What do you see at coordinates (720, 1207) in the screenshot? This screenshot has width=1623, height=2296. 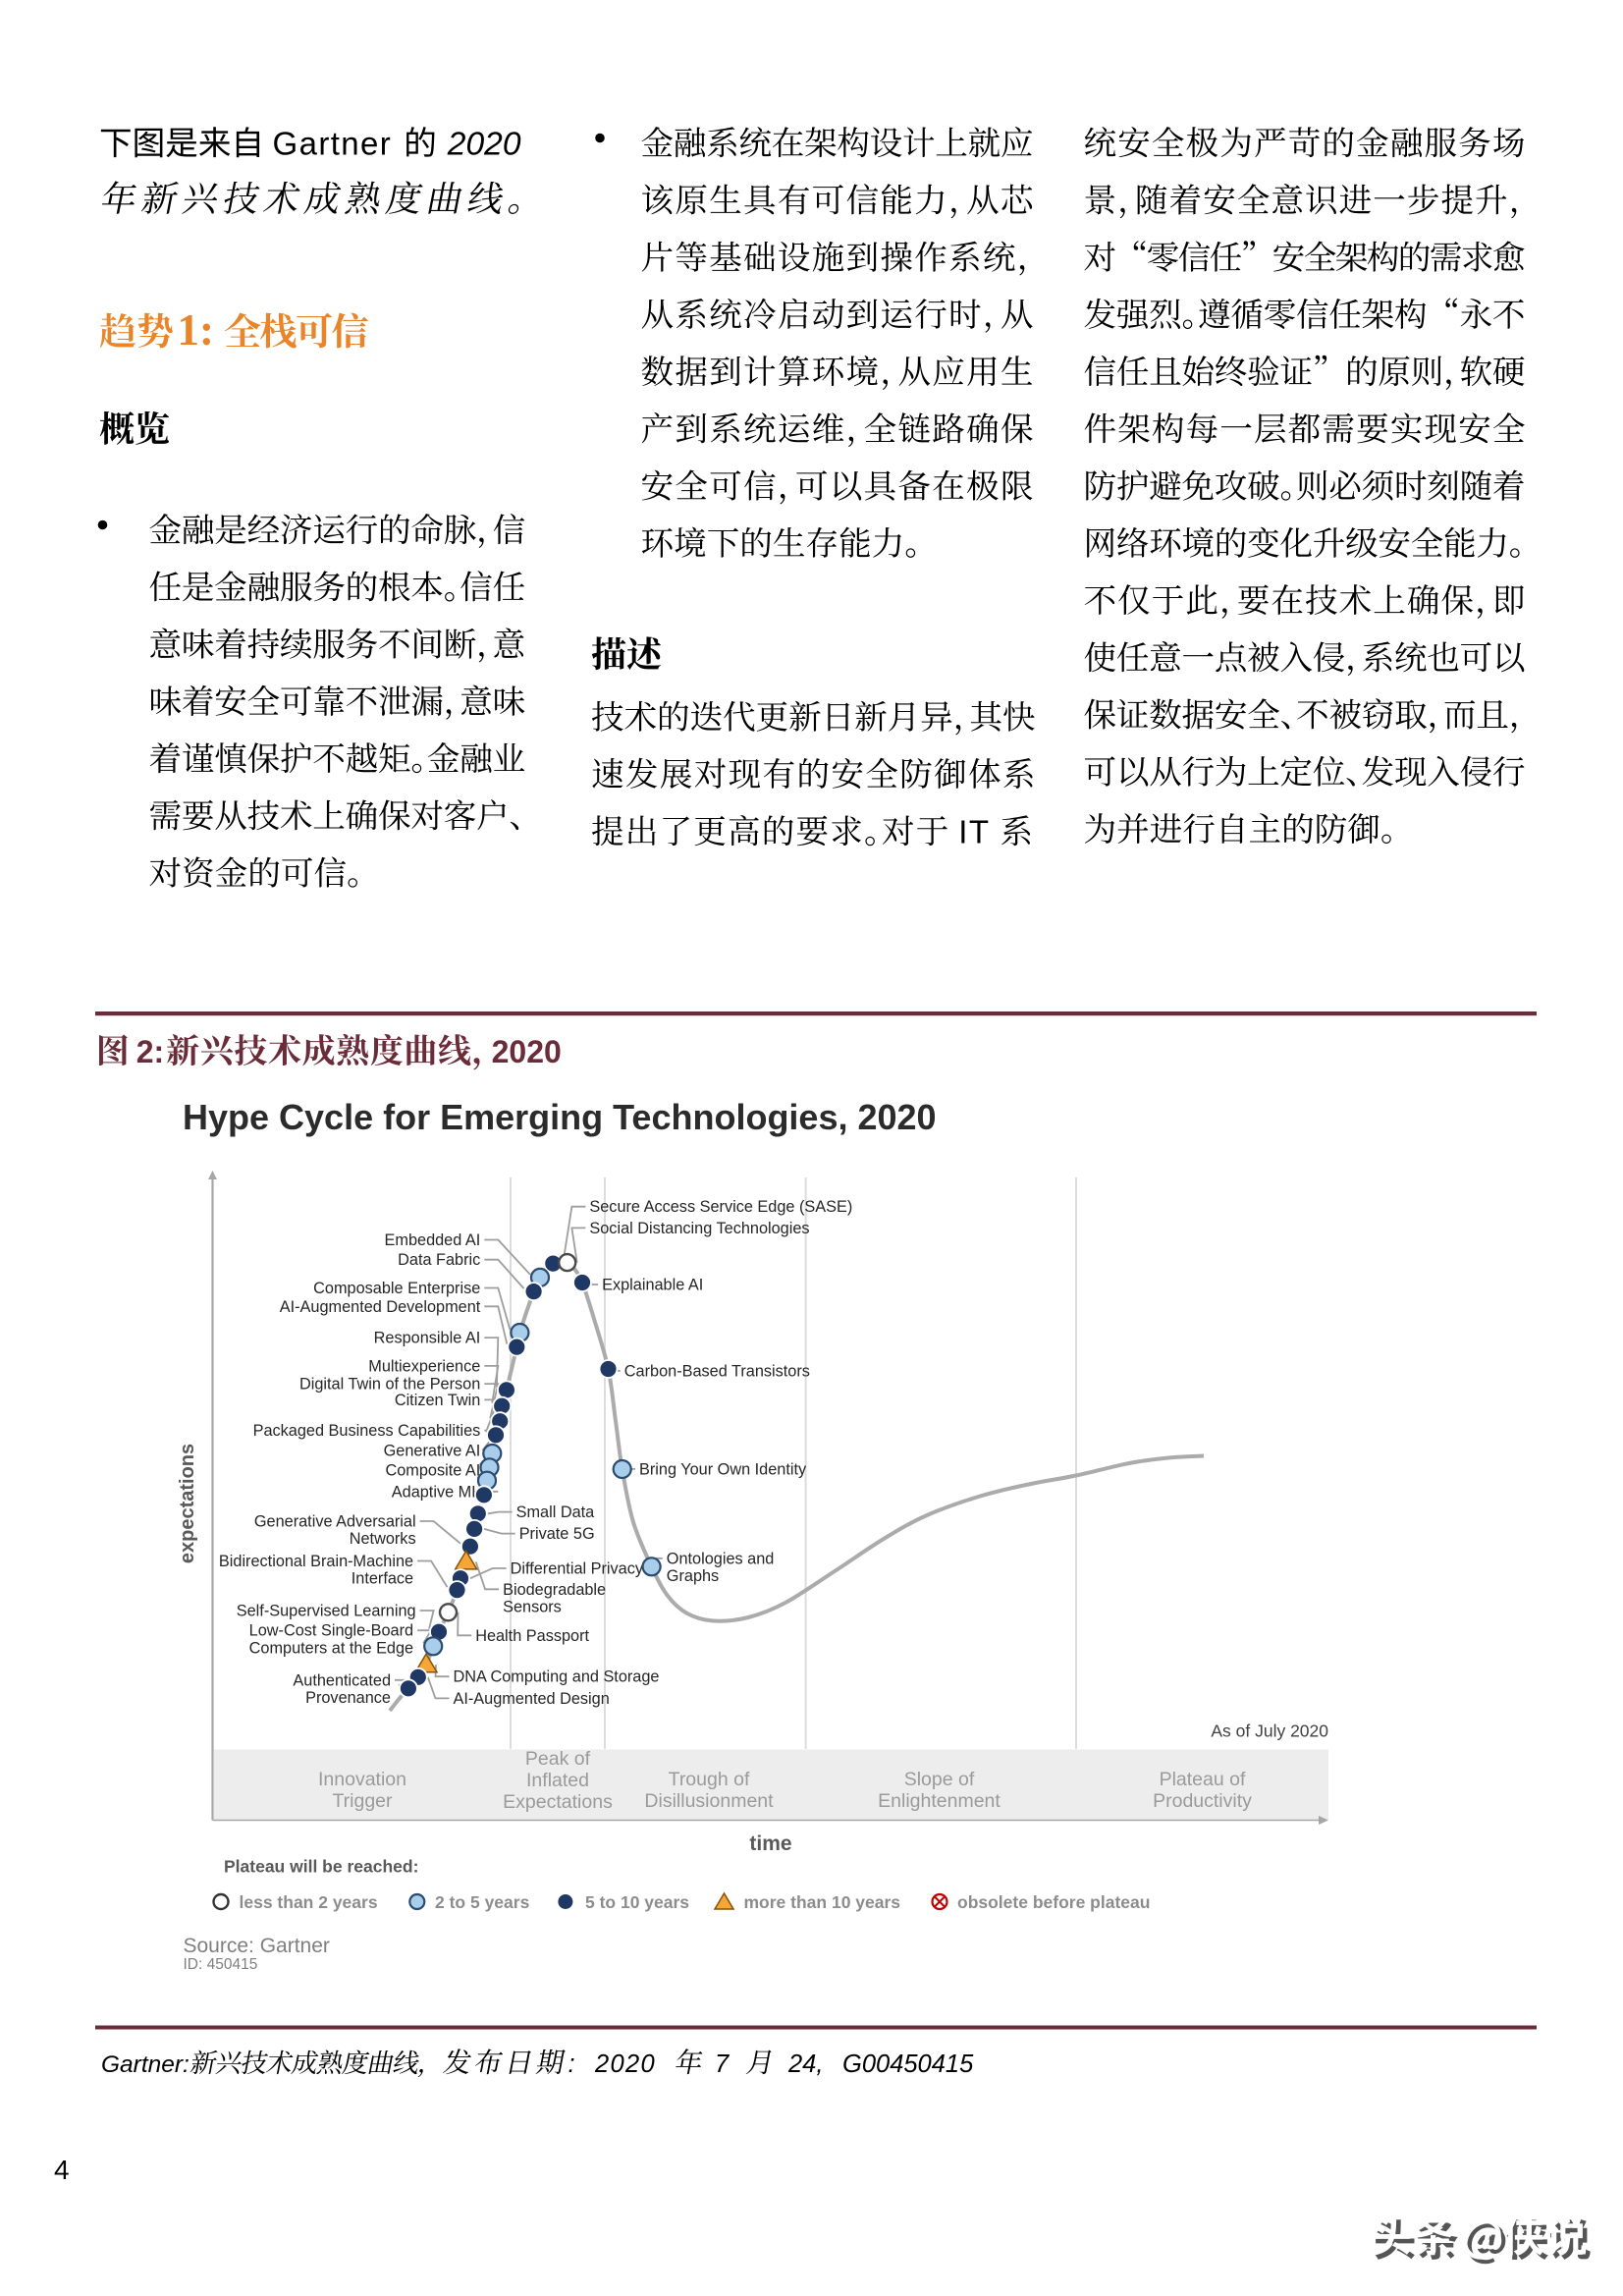 I see `svg-text:Secure Access Service Edge (SA: Secure Access Service Edge (SASE)` at bounding box center [720, 1207].